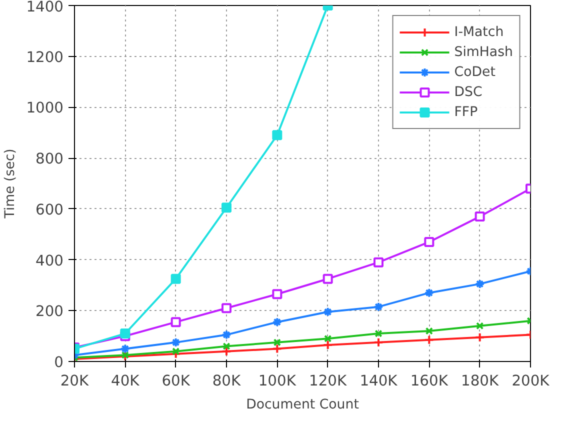 The image size is (570, 423). What do you see at coordinates (302, 405) in the screenshot?
I see `x-axis-title: Document Count` at bounding box center [302, 405].